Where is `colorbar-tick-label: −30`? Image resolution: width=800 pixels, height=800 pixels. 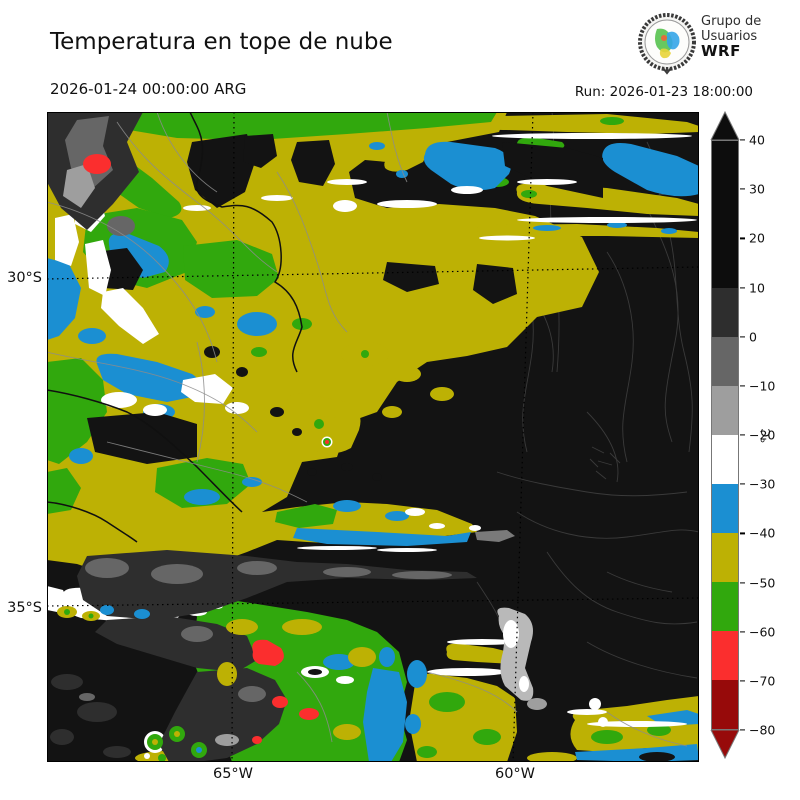 colorbar-tick-label: −30 is located at coordinates (762, 484).